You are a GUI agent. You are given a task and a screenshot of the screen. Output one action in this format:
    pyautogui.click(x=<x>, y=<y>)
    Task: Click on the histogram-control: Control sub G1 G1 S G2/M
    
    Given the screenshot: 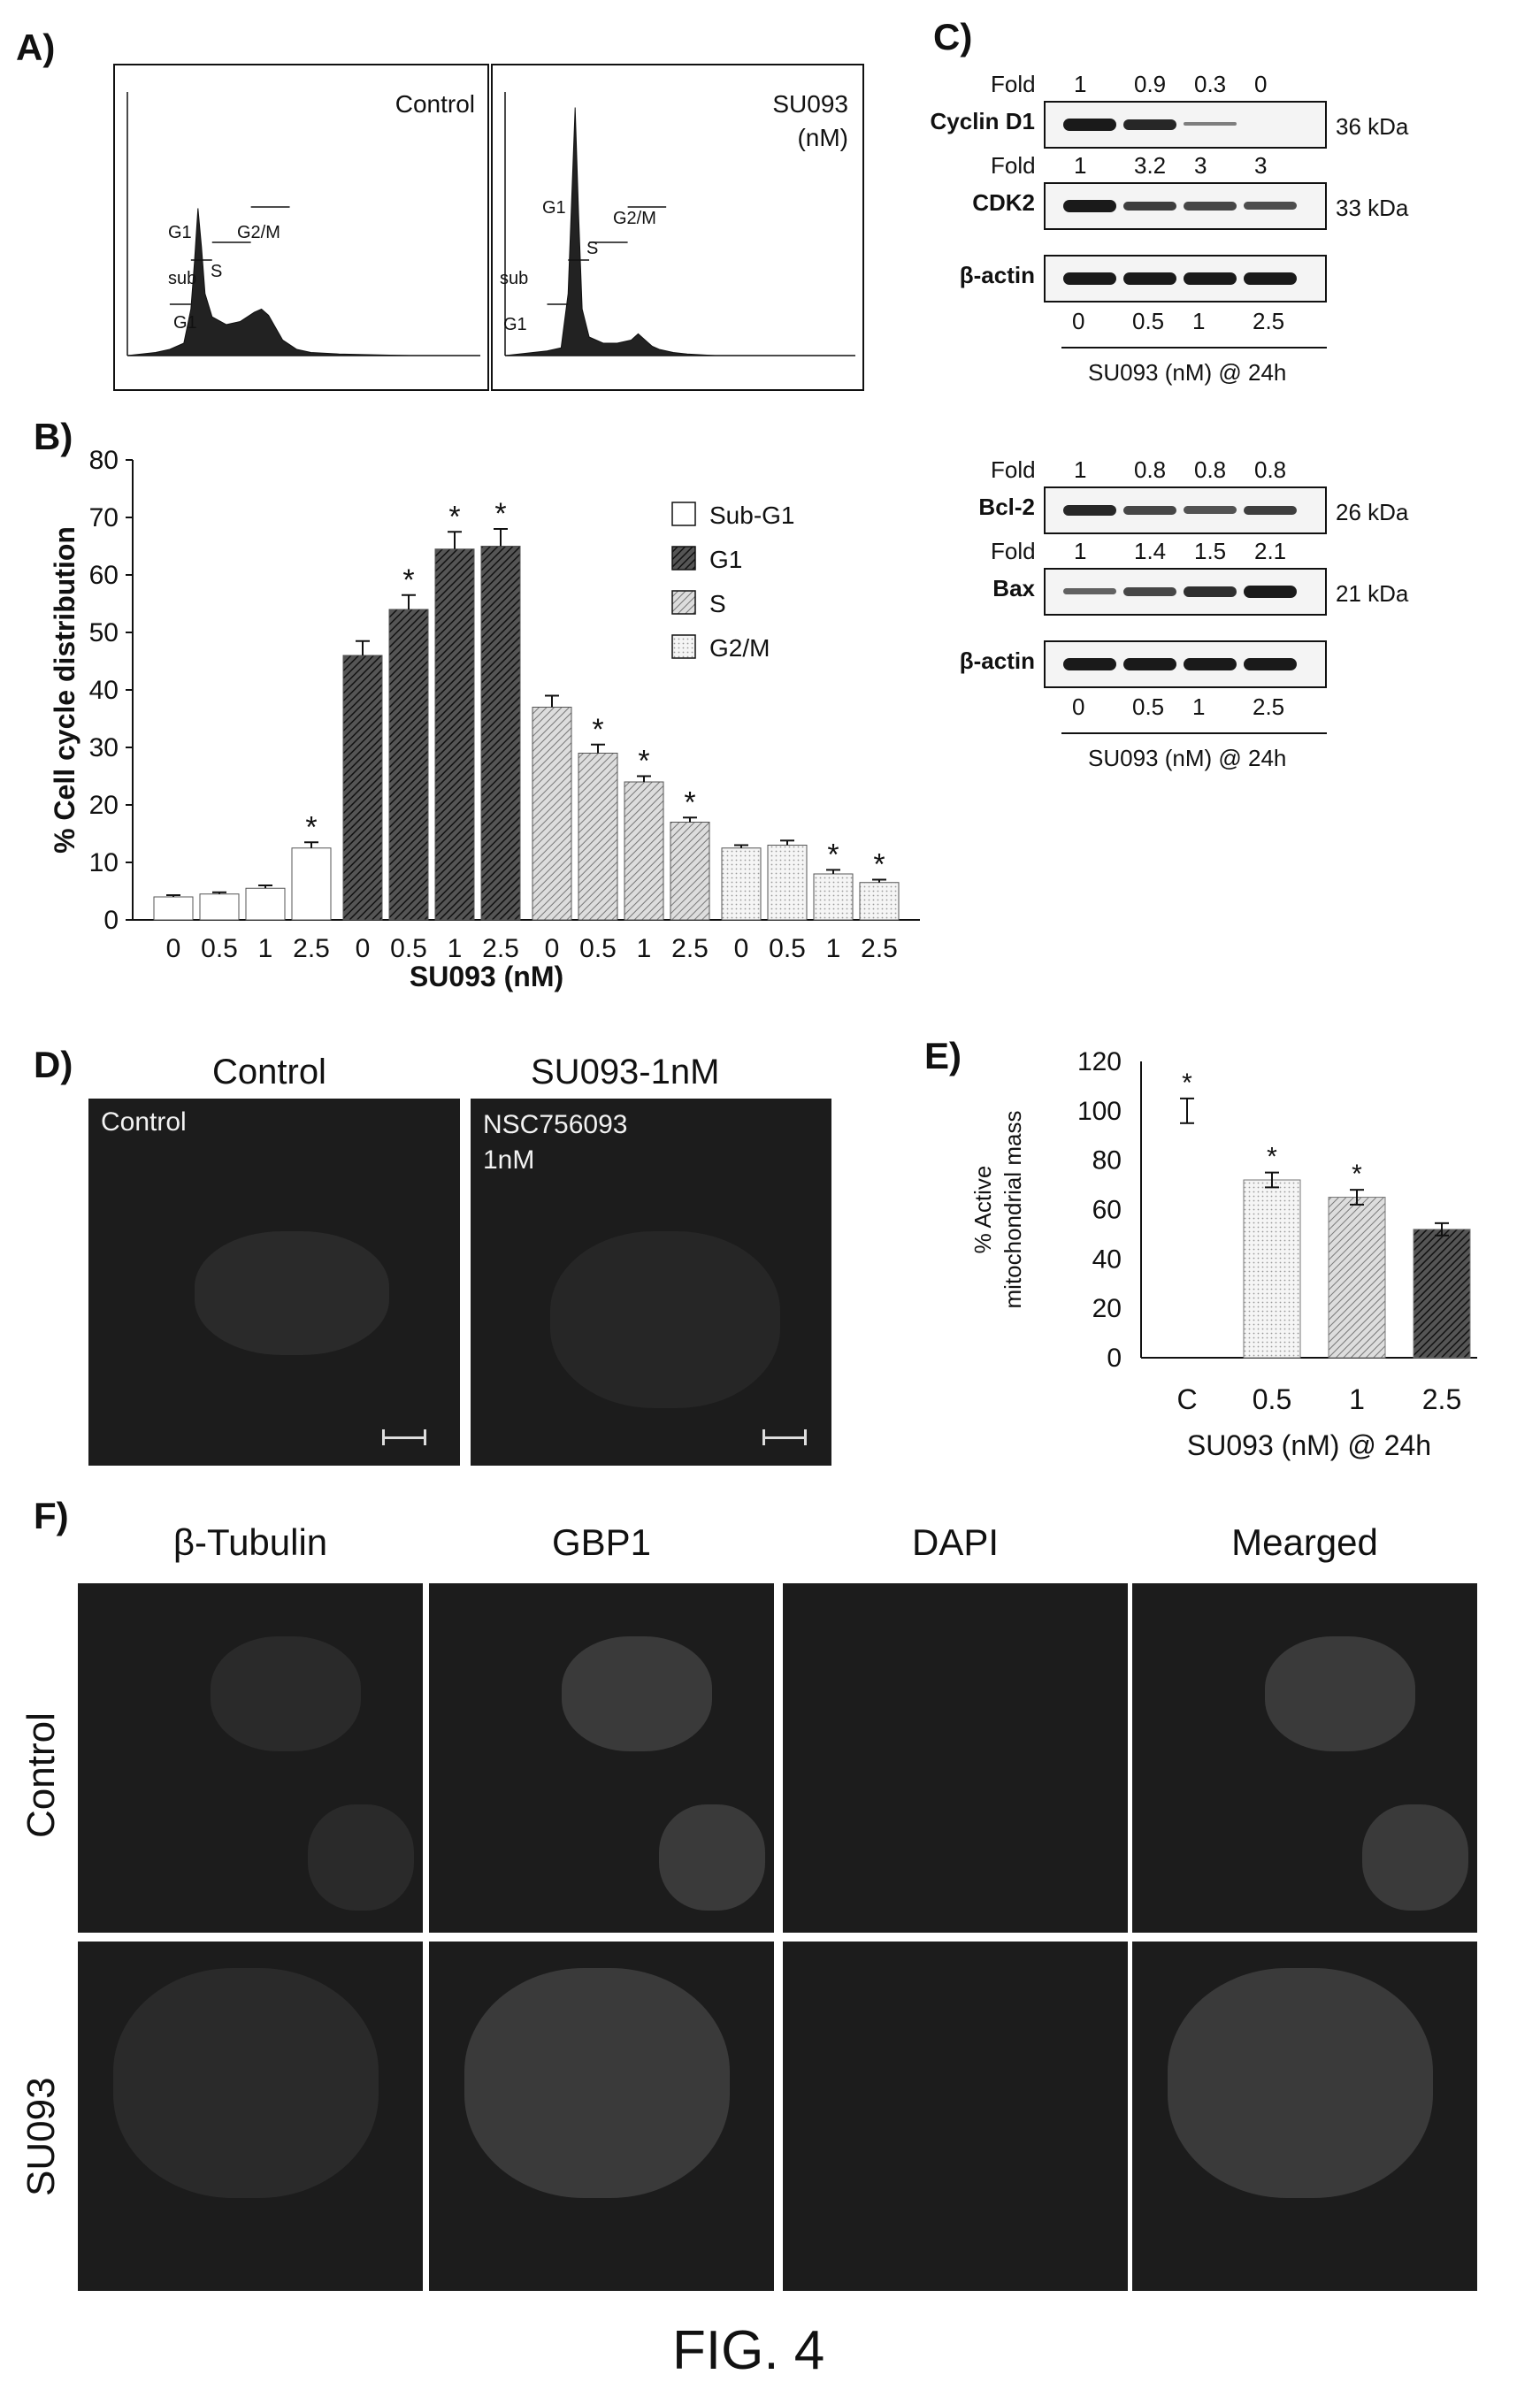 What is the action you would take?
    pyautogui.click(x=301, y=227)
    